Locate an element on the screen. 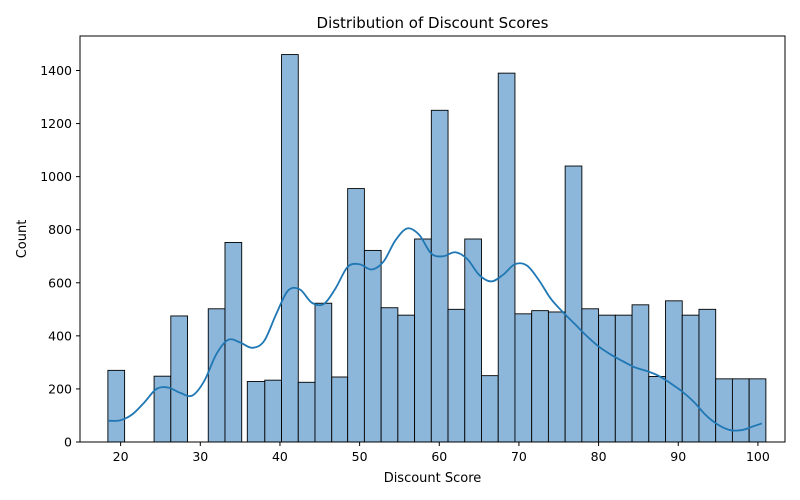 The image size is (800, 500). x-tick-label: 70 is located at coordinates (519, 456).